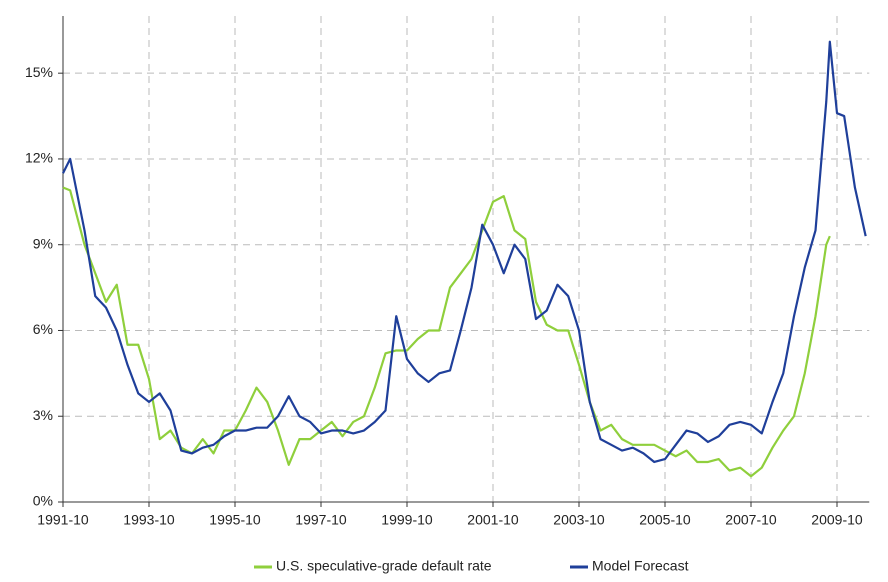 The height and width of the screenshot is (582, 888). What do you see at coordinates (493, 520) in the screenshot?
I see `x-tick-label: 2001-10` at bounding box center [493, 520].